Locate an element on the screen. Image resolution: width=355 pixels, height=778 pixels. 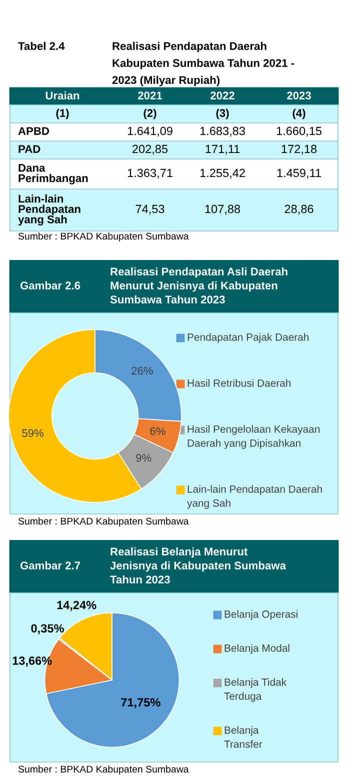
category-label: Uraian is located at coordinates (63, 95).